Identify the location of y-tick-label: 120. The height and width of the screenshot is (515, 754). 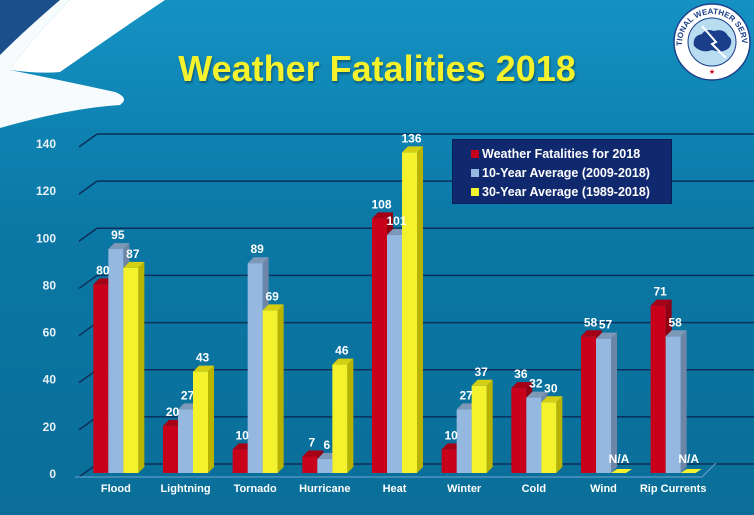
(46, 191).